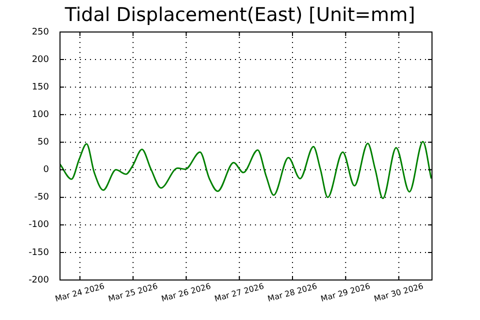 Image resolution: width=480 pixels, height=320 pixels. What do you see at coordinates (46, 170) in the screenshot?
I see `y-tick-label: 0` at bounding box center [46, 170].